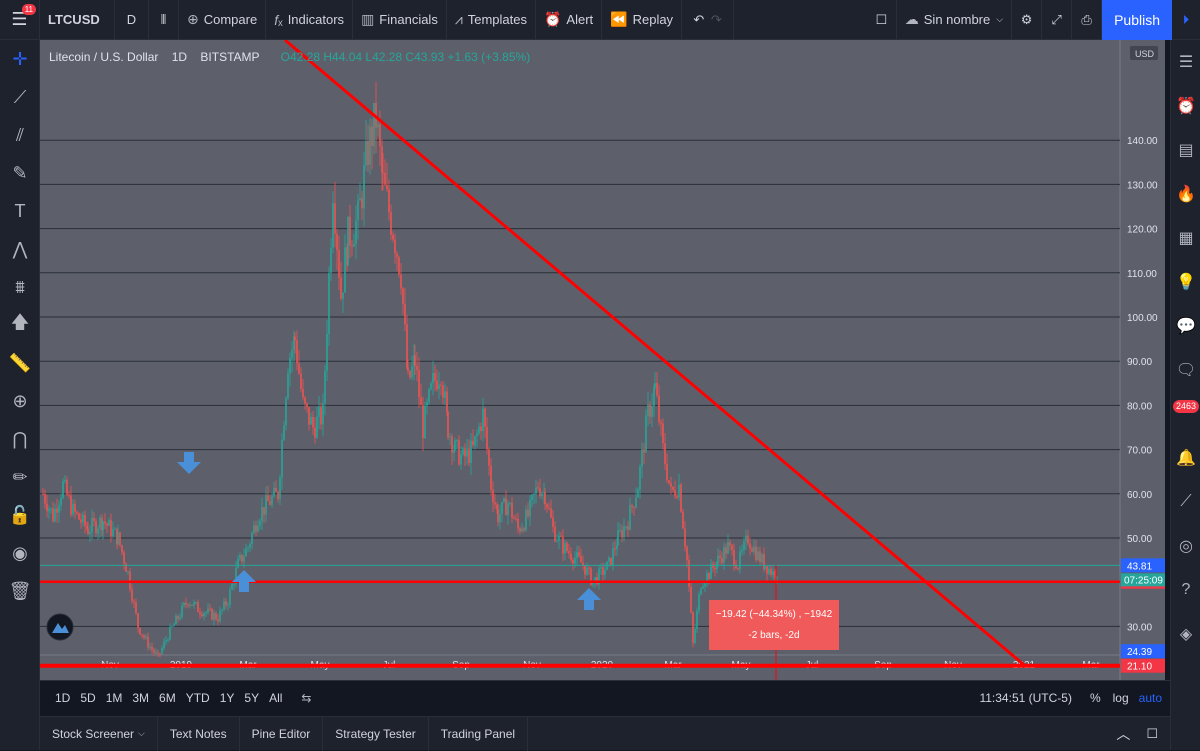 The image size is (1200, 751). What do you see at coordinates (774, 625) in the screenshot?
I see `measure-box` at bounding box center [774, 625].